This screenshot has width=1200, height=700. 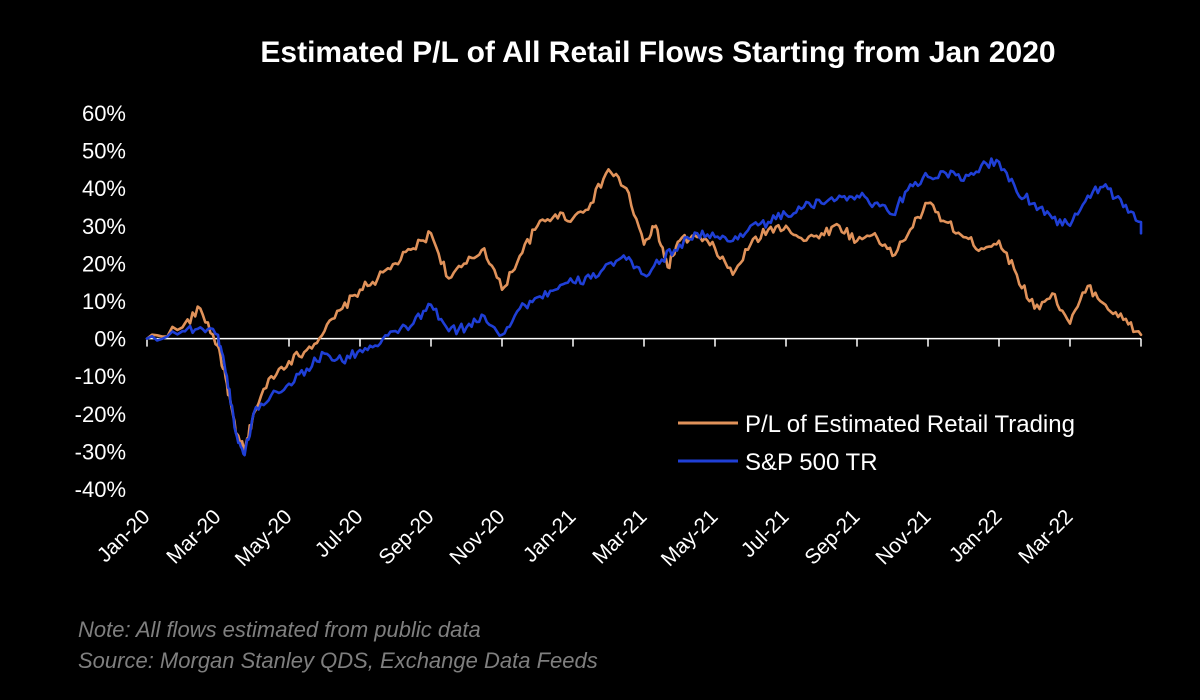 What do you see at coordinates (765, 533) in the screenshot?
I see `x-tick-label: Jul-21` at bounding box center [765, 533].